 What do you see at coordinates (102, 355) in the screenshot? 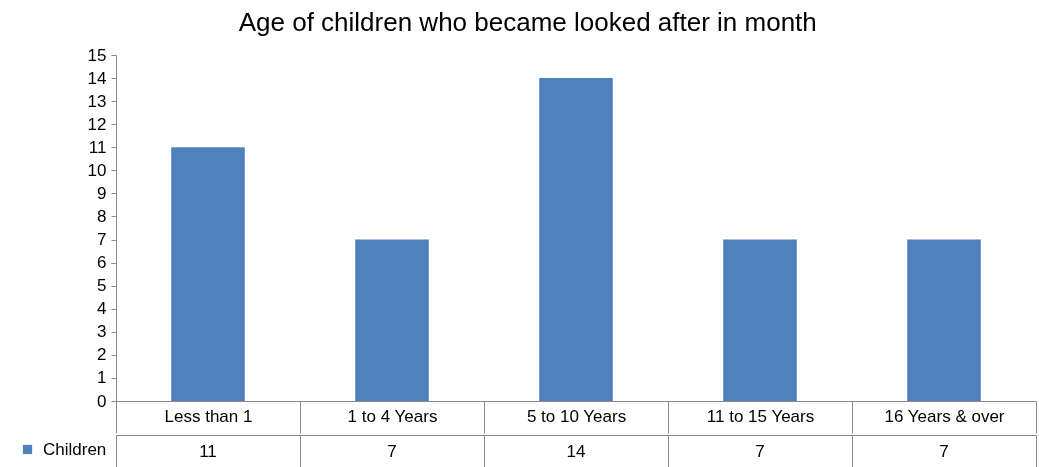
I see `y-tick-label: 2` at bounding box center [102, 355].